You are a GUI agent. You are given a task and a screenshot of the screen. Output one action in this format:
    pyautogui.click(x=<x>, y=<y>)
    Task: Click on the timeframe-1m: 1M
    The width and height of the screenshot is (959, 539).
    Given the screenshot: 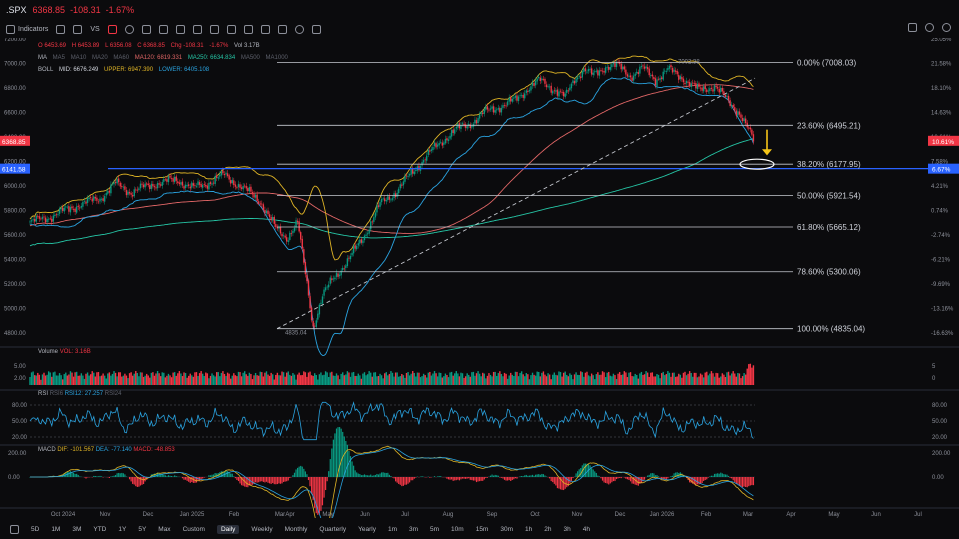 What is the action you would take?
    pyautogui.click(x=56, y=529)
    